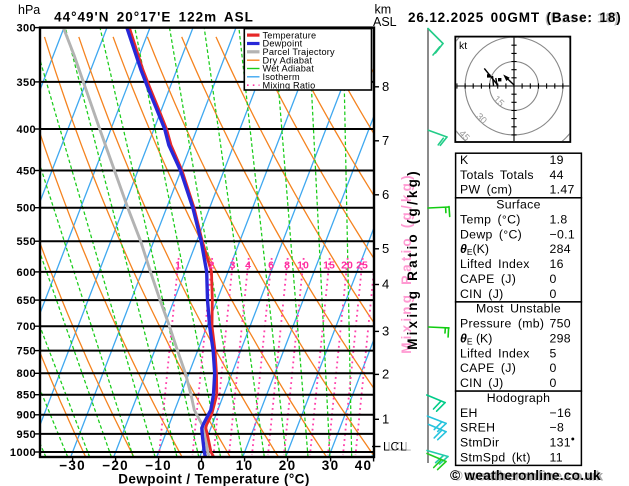  What do you see at coordinates (560, 338) in the screenshot?
I see `svg-text: 298` at bounding box center [560, 338].